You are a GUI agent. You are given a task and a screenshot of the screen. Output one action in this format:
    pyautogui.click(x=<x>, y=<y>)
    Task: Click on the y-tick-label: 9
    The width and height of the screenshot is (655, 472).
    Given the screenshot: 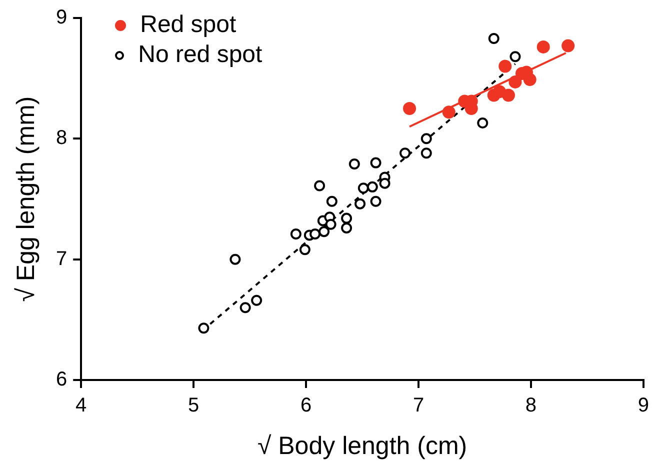 What is the action you would take?
    pyautogui.click(x=62, y=17)
    